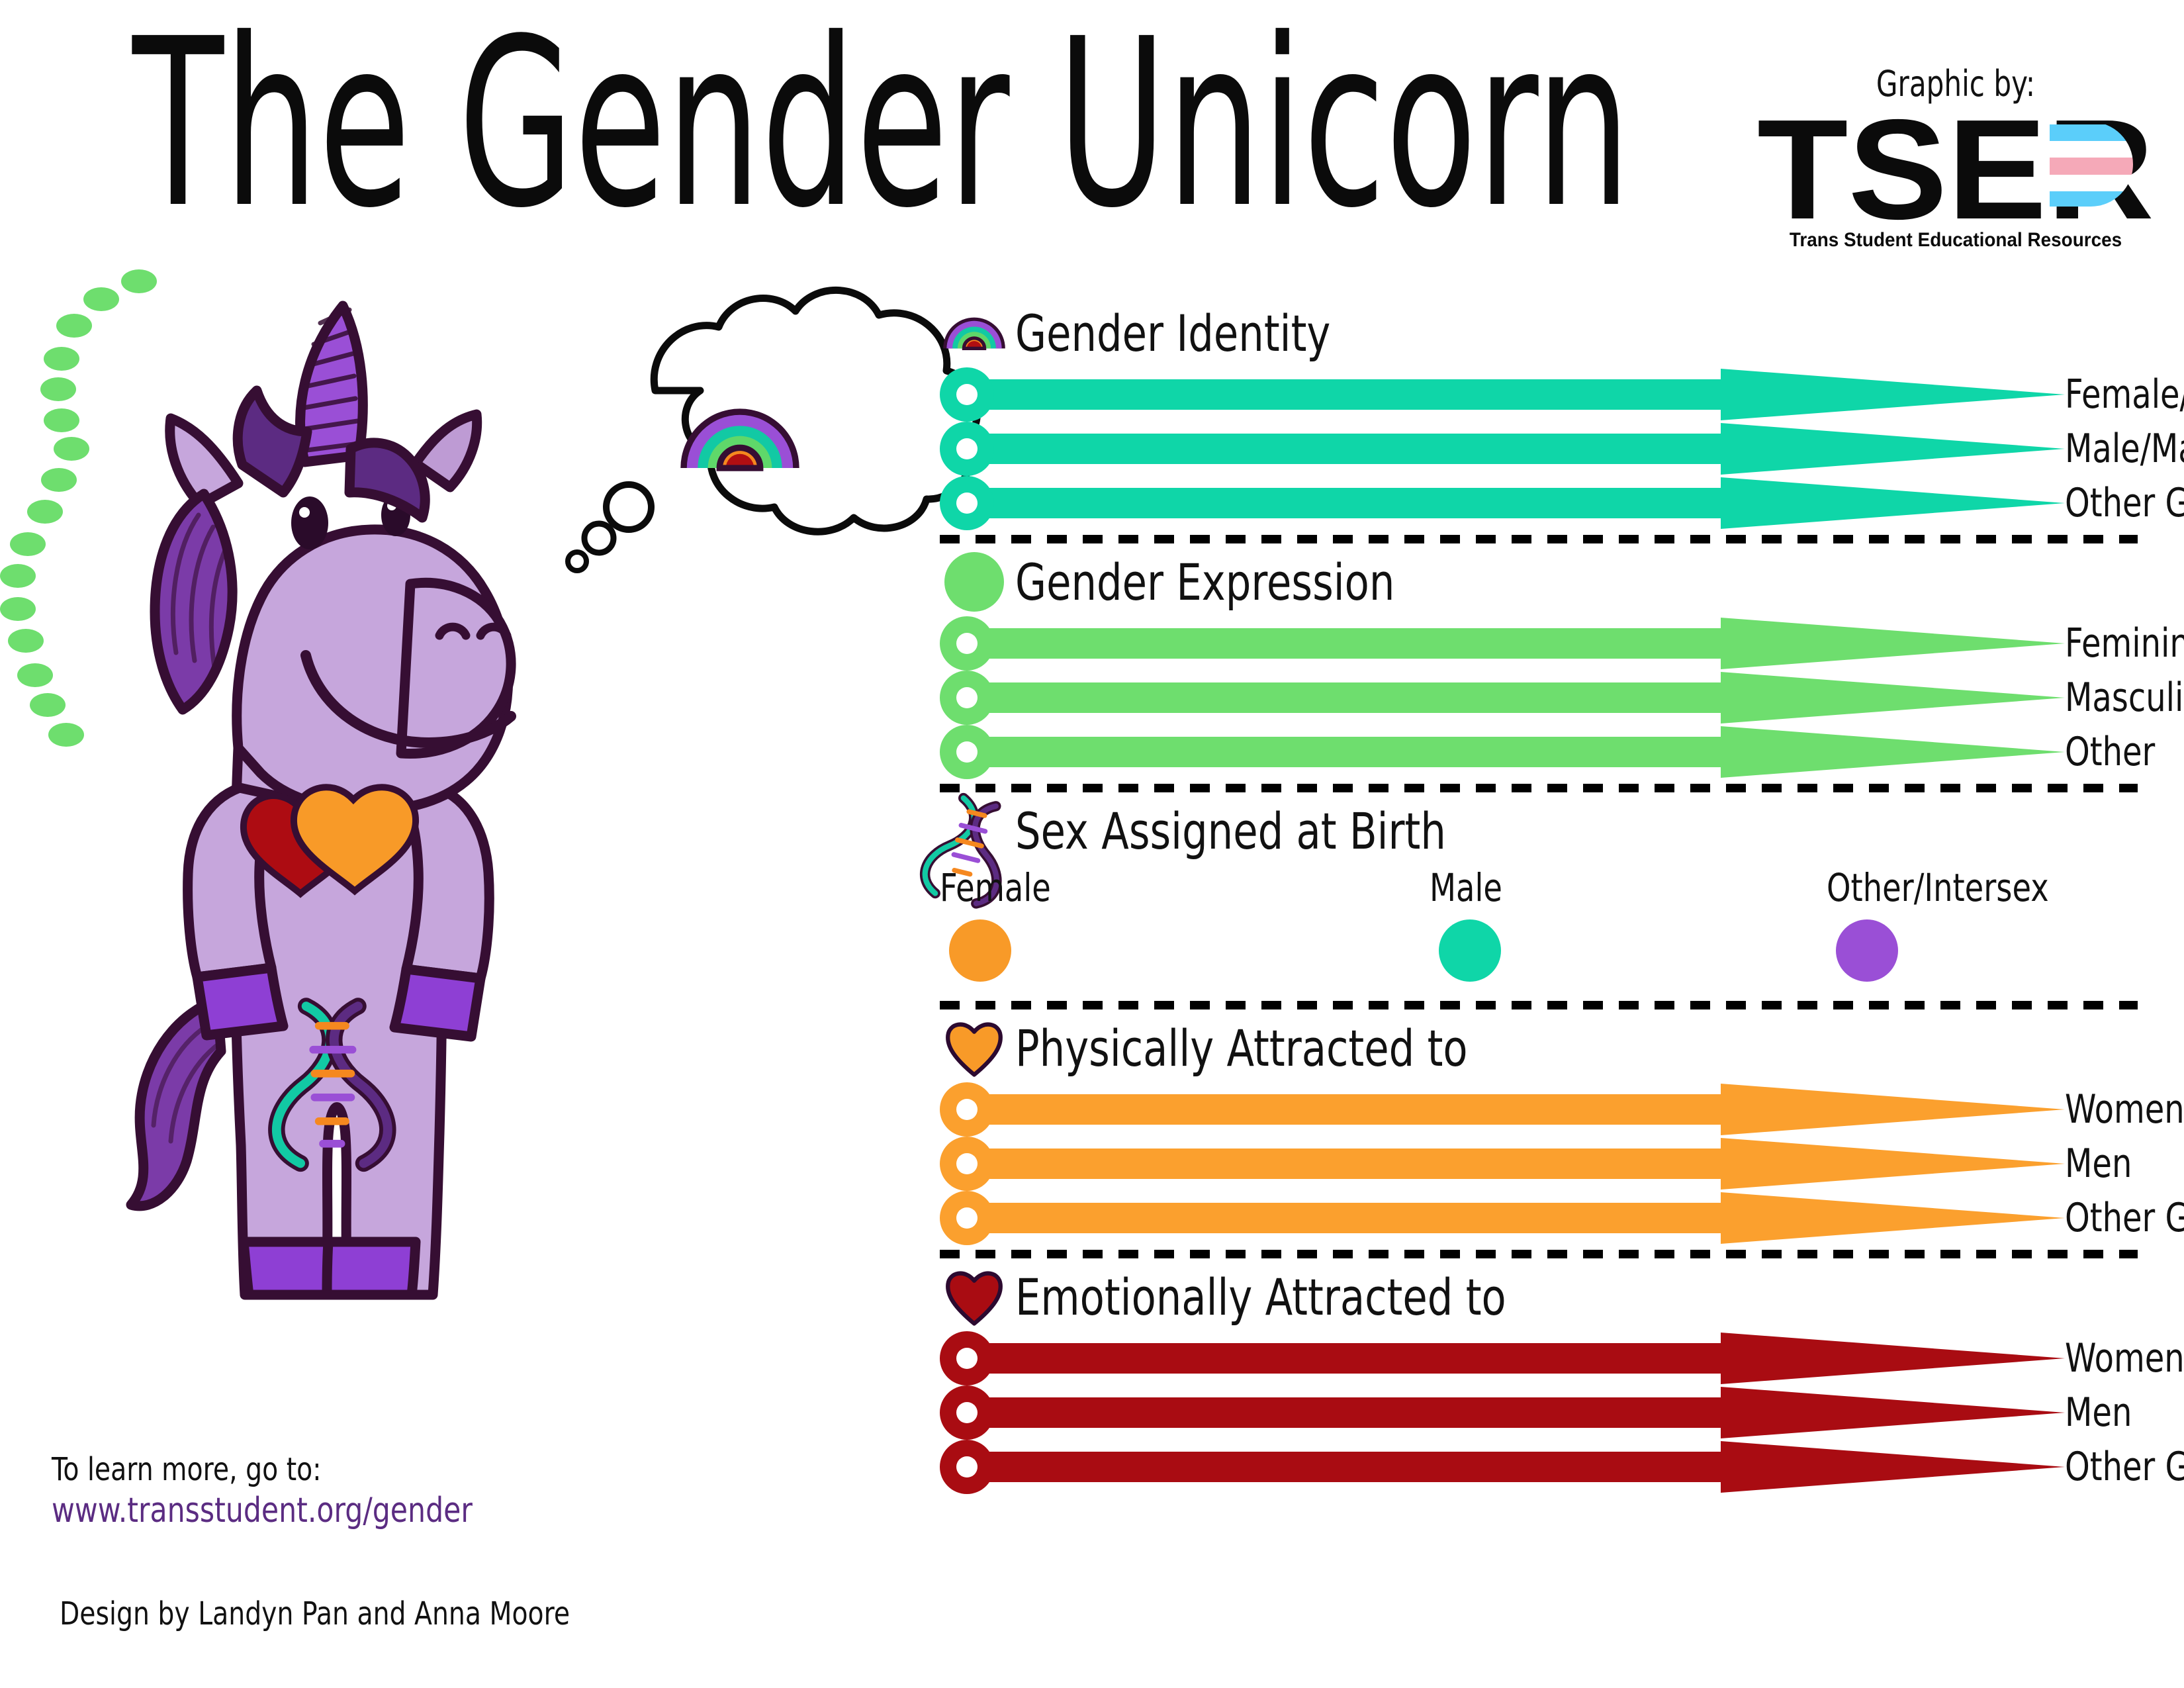 The image size is (2184, 1688). I want to click on spectrum-row-label: Male/Man/Boy, so click(2124, 449).